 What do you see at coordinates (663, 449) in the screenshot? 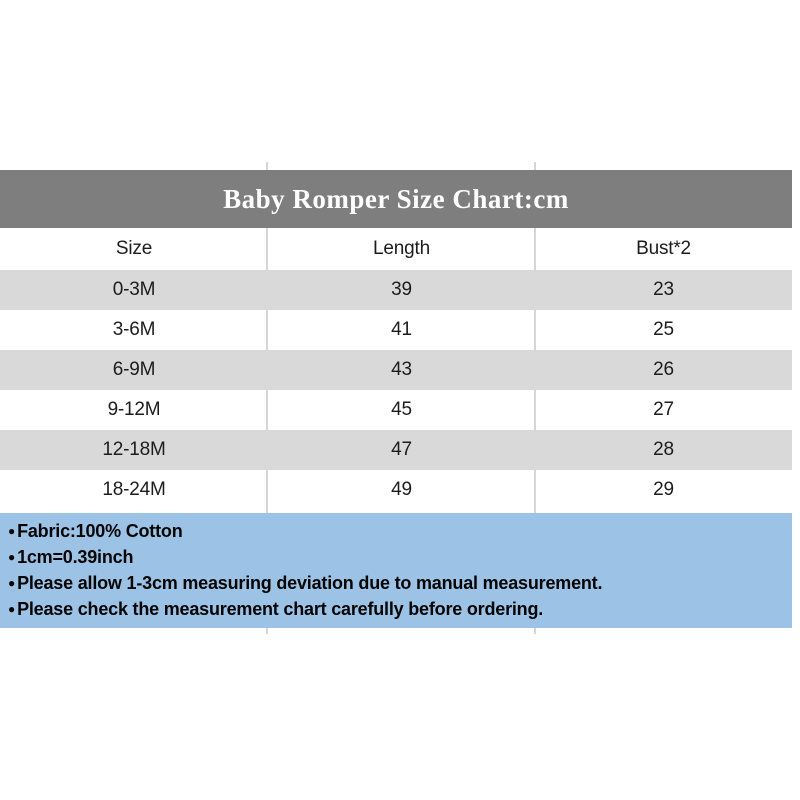
I see `cell-bust: 28` at bounding box center [663, 449].